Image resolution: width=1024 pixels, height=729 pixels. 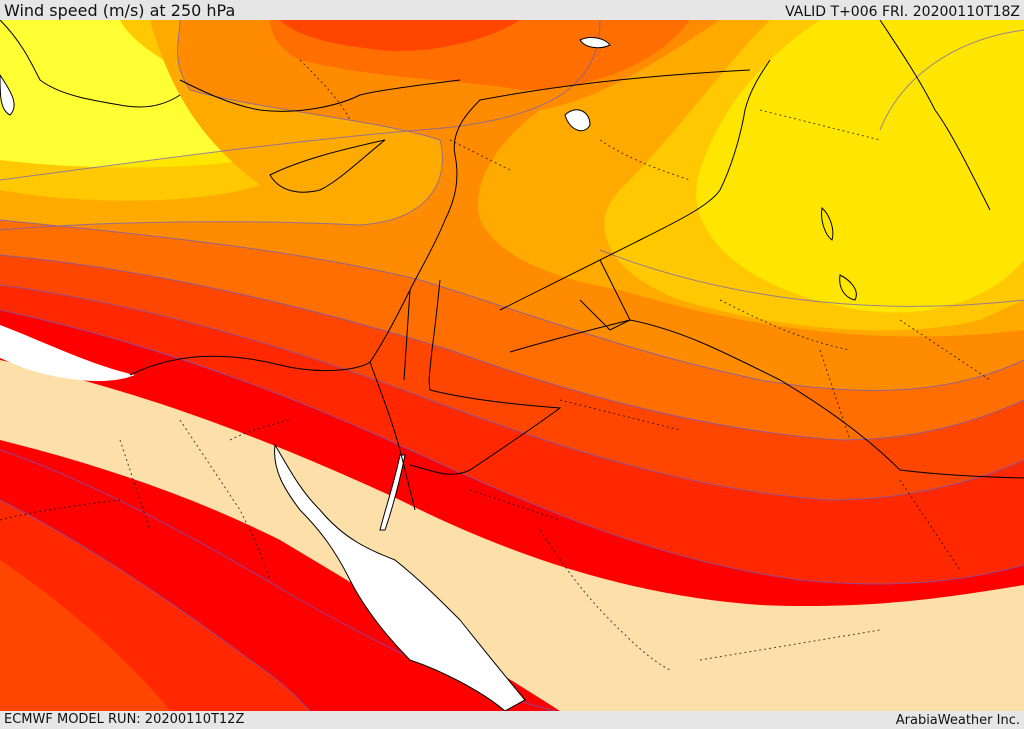 I want to click on valid-time: VALID T+006 FRI. 20200110T18Z, so click(x=902, y=12).